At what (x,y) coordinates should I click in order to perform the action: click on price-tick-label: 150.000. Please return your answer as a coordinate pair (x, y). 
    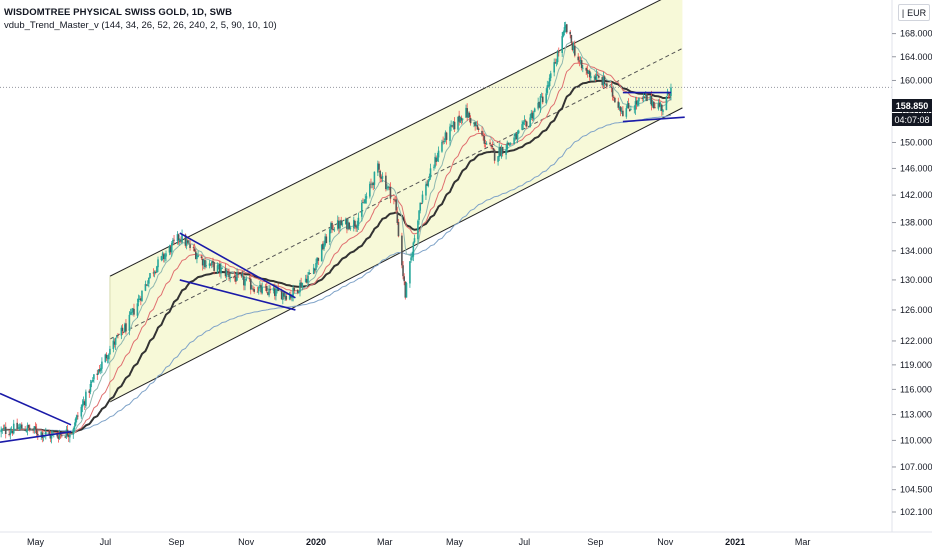
    Looking at the image, I should click on (916, 142).